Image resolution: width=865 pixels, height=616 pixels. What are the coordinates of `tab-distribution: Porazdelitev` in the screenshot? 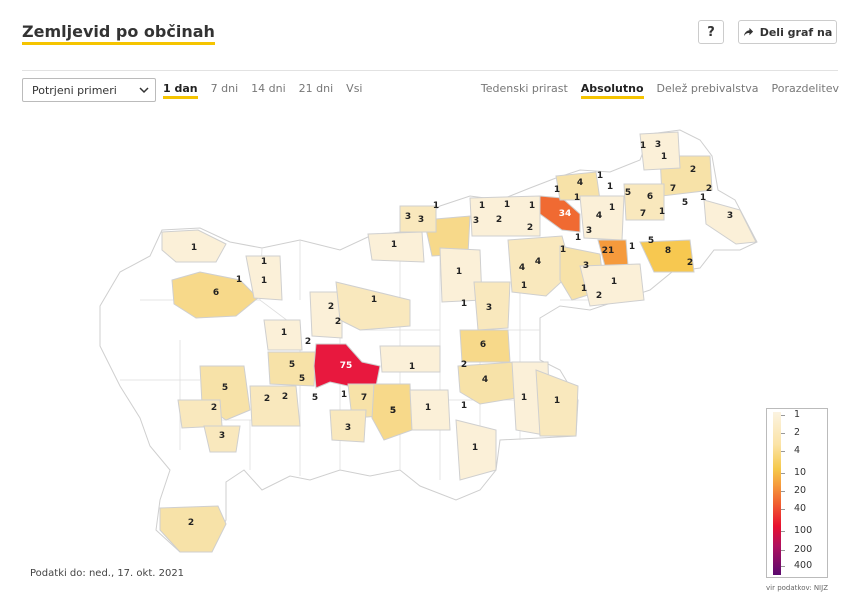 It's located at (805, 88).